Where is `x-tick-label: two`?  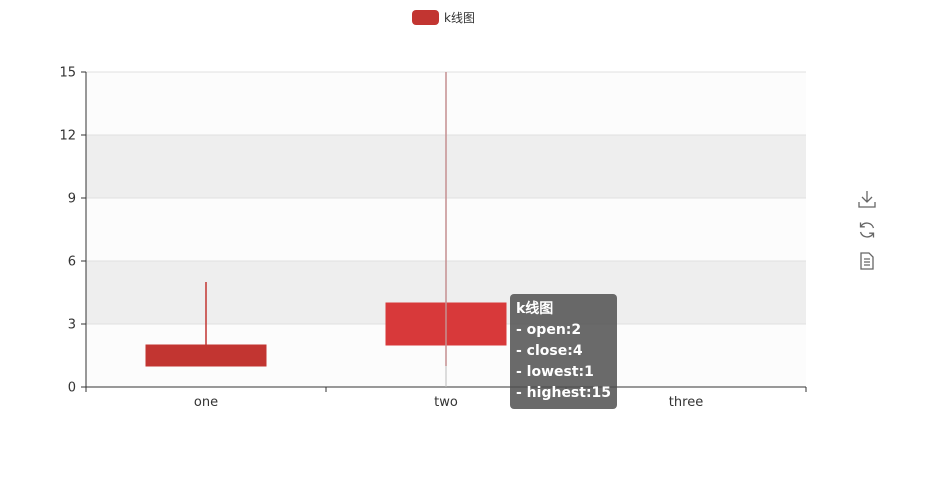 x-tick-label: two is located at coordinates (446, 402).